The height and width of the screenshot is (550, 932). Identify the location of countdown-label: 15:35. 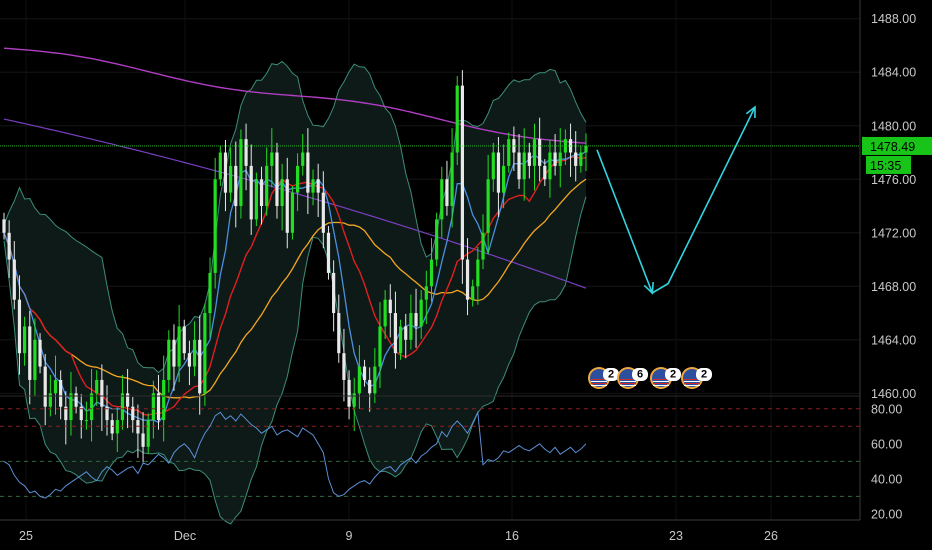
(885, 166).